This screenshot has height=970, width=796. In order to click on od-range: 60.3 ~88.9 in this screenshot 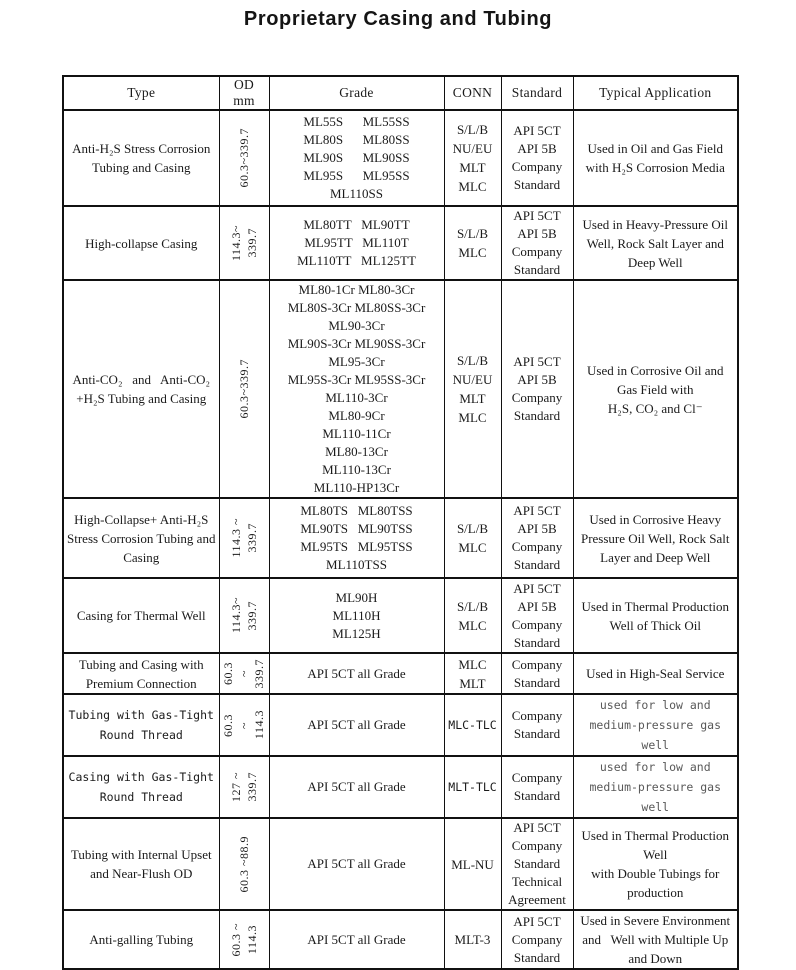, I will do `click(244, 864)`.